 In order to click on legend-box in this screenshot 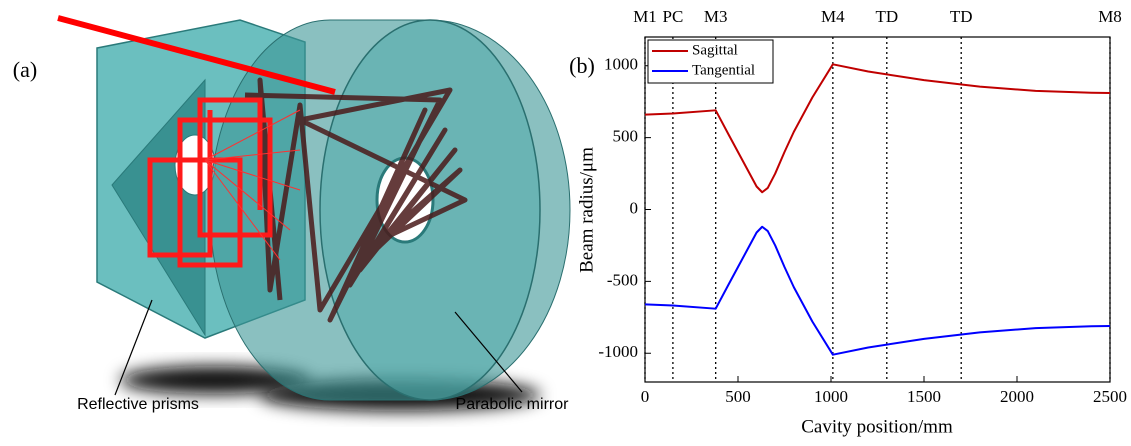, I will do `click(710, 61)`.